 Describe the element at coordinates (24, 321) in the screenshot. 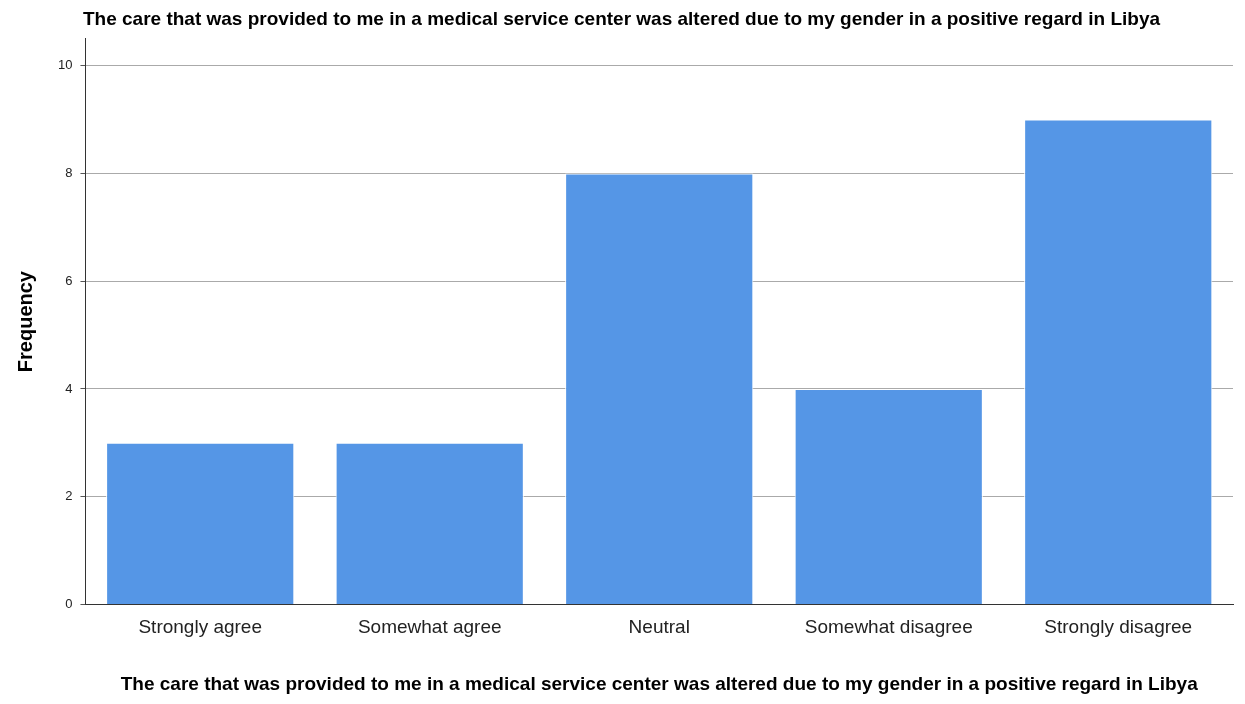

I see `y-axis-title: Frequency` at that location.